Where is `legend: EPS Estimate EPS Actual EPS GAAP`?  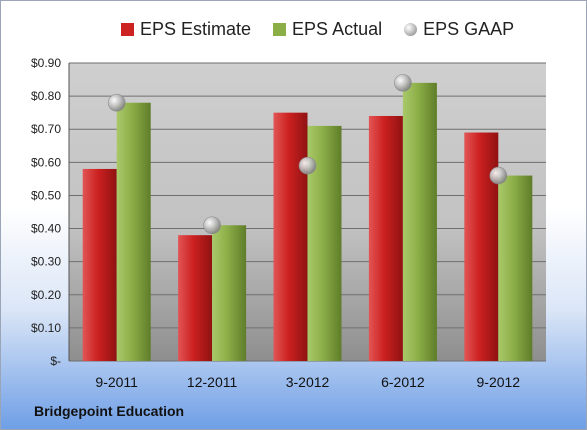
legend: EPS Estimate EPS Actual EPS GAAP is located at coordinates (317, 29).